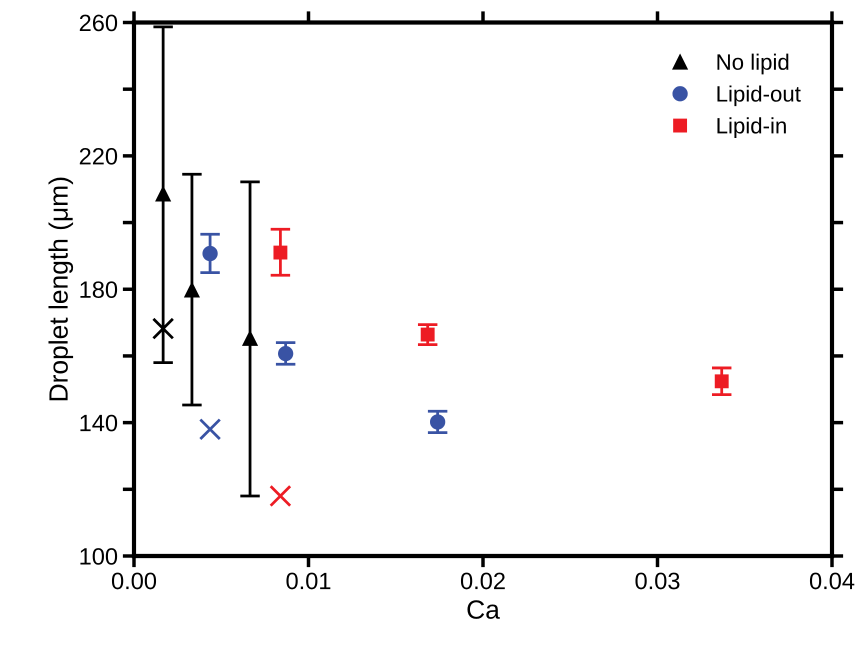  I want to click on x-tick-label: 0.01, so click(308, 581).